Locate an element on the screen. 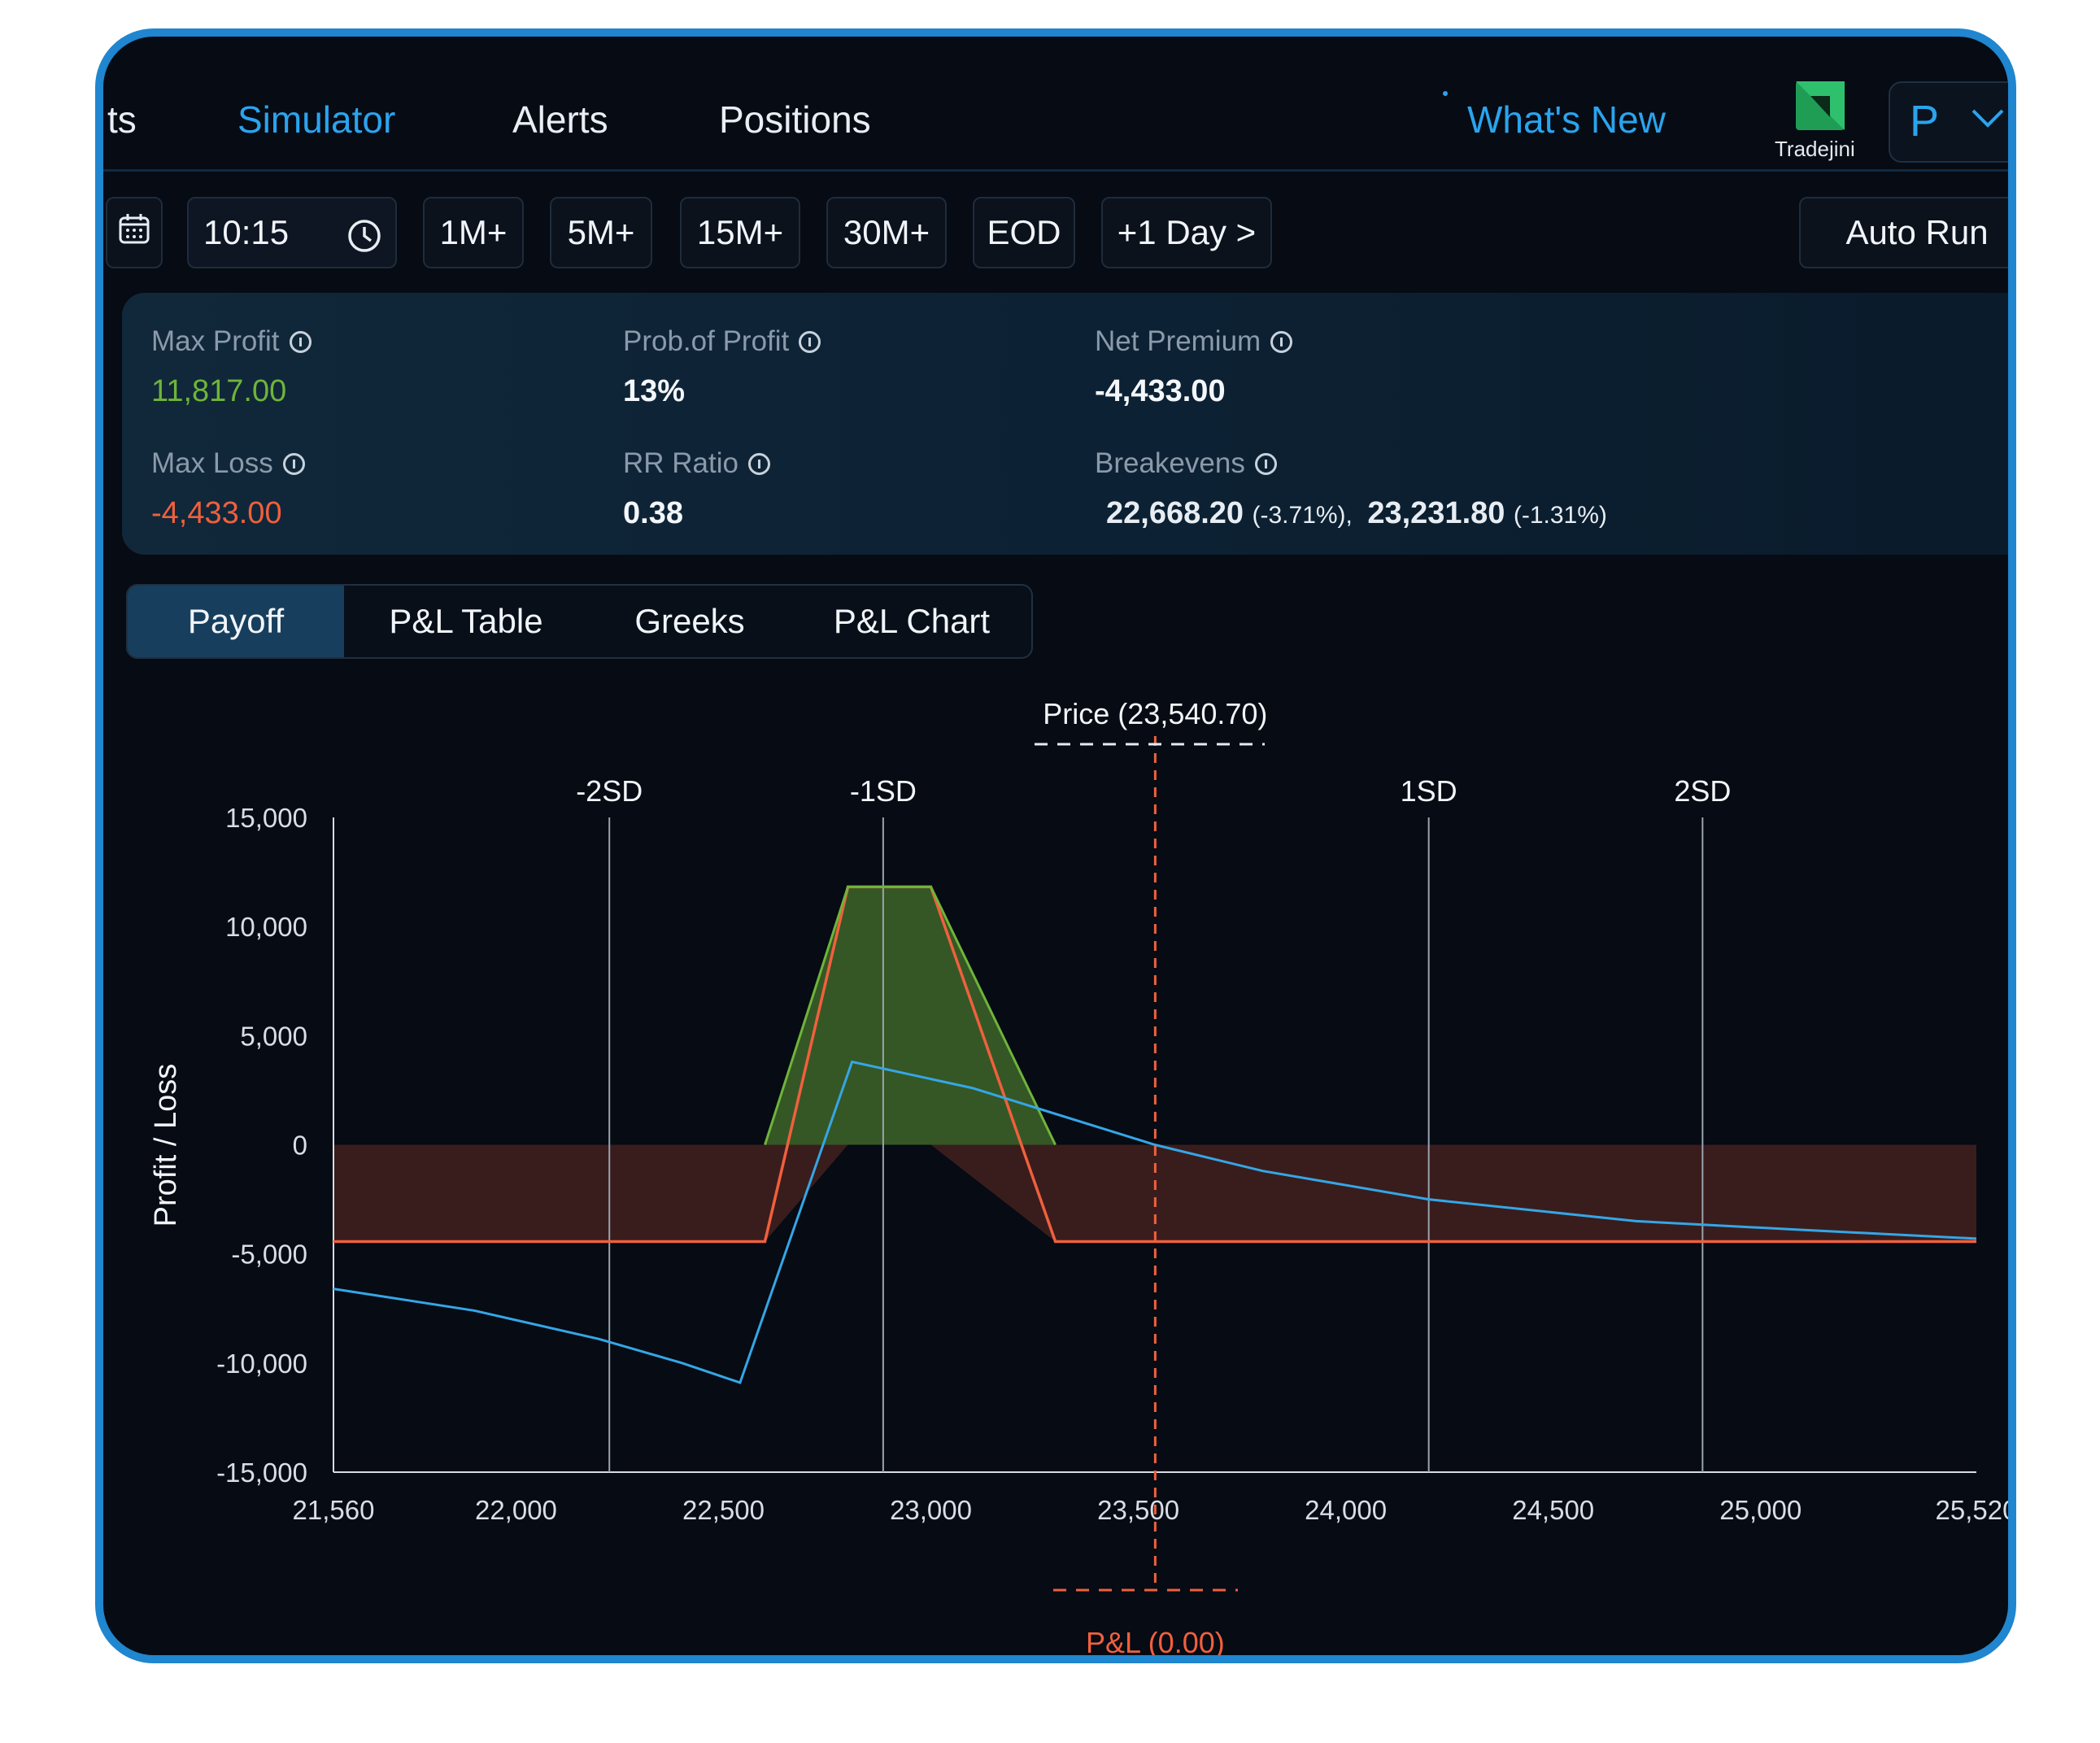  notification-dot is located at coordinates (1445, 93).